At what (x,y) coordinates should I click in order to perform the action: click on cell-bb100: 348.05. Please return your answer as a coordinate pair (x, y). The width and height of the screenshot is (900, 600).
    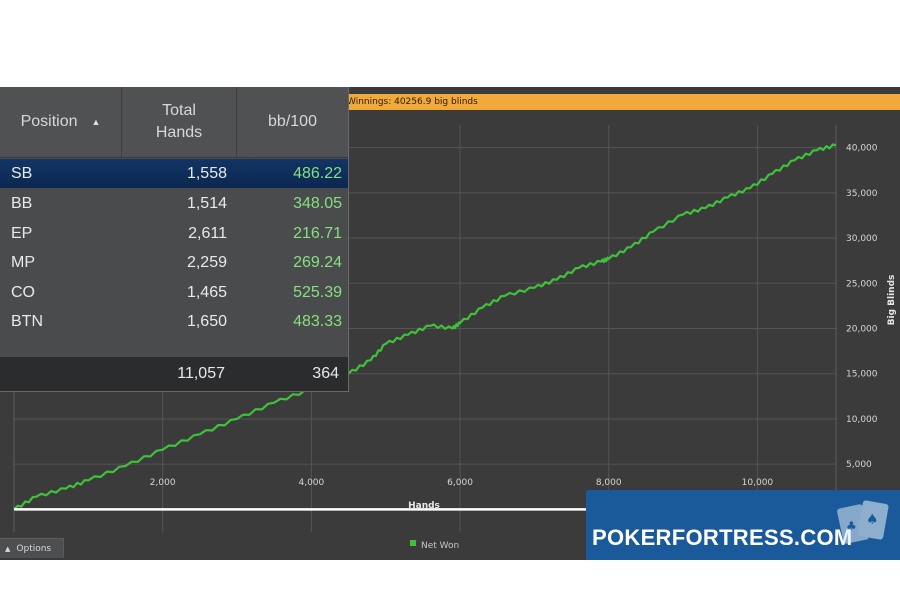
    Looking at the image, I should click on (317, 203).